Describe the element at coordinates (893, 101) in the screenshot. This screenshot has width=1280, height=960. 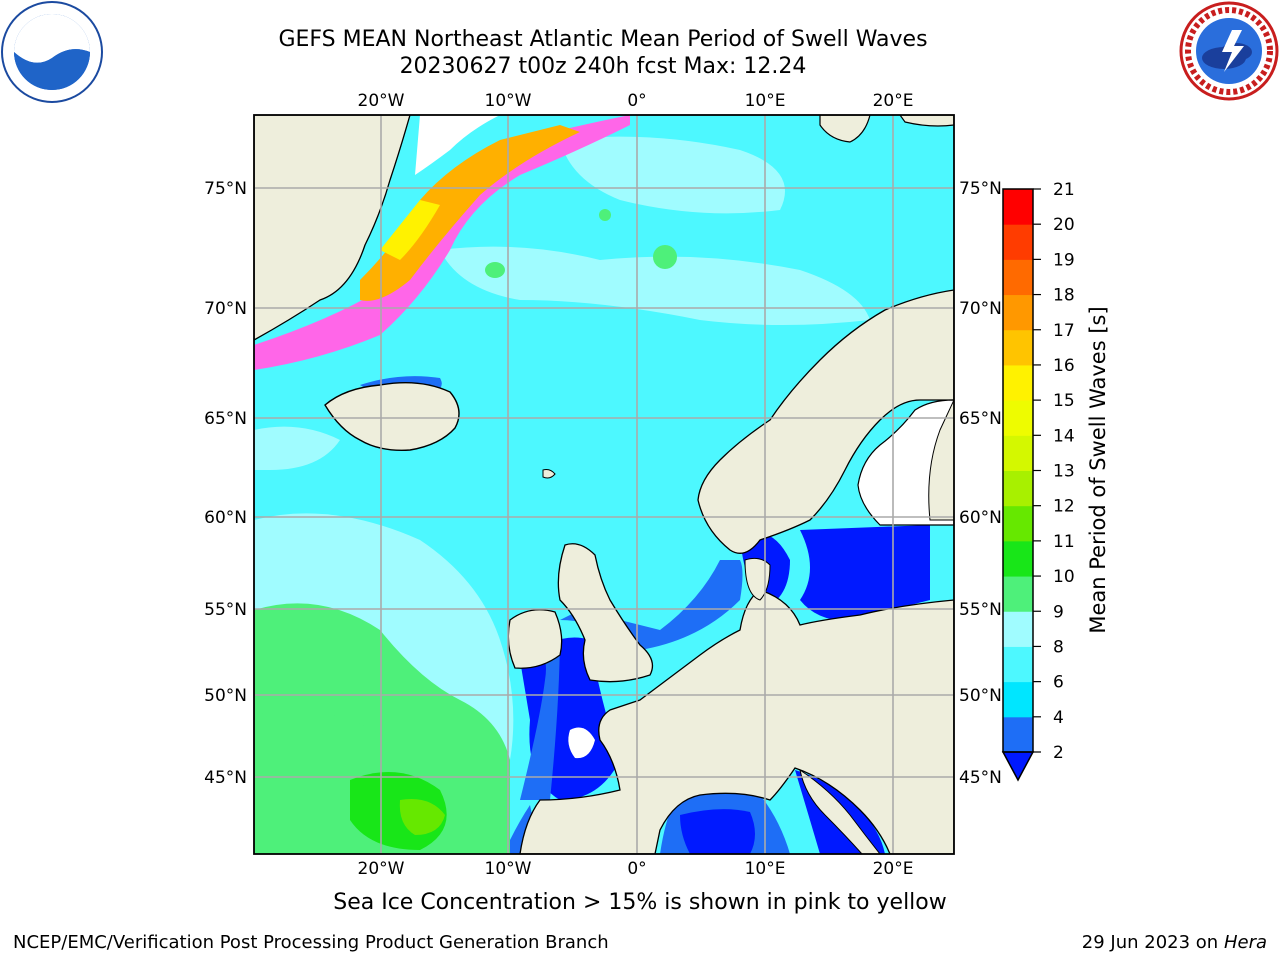
I see `lon-label-top: 20°E` at that location.